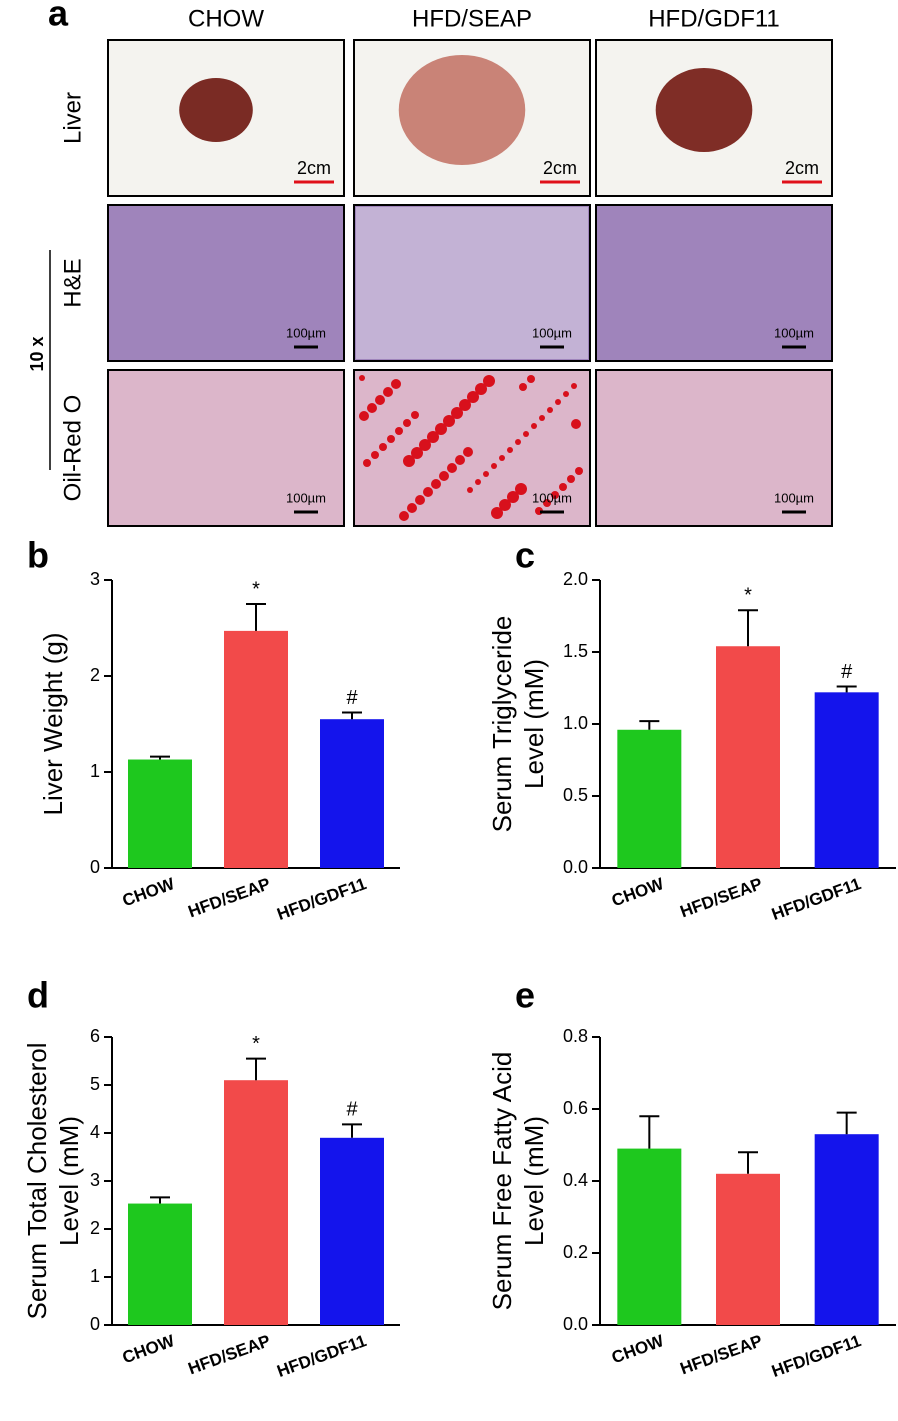 Image resolution: width=898 pixels, height=1421 pixels. Describe the element at coordinates (525, 555) in the screenshot. I see `panel-label: c` at that location.